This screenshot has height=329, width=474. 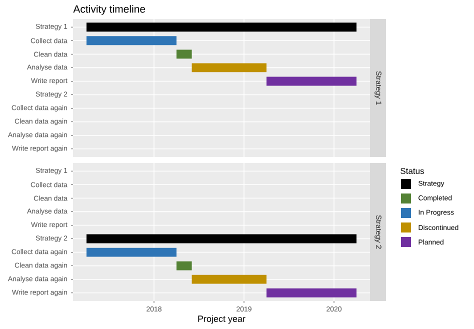 I want to click on legend-title: Status, so click(x=412, y=171).